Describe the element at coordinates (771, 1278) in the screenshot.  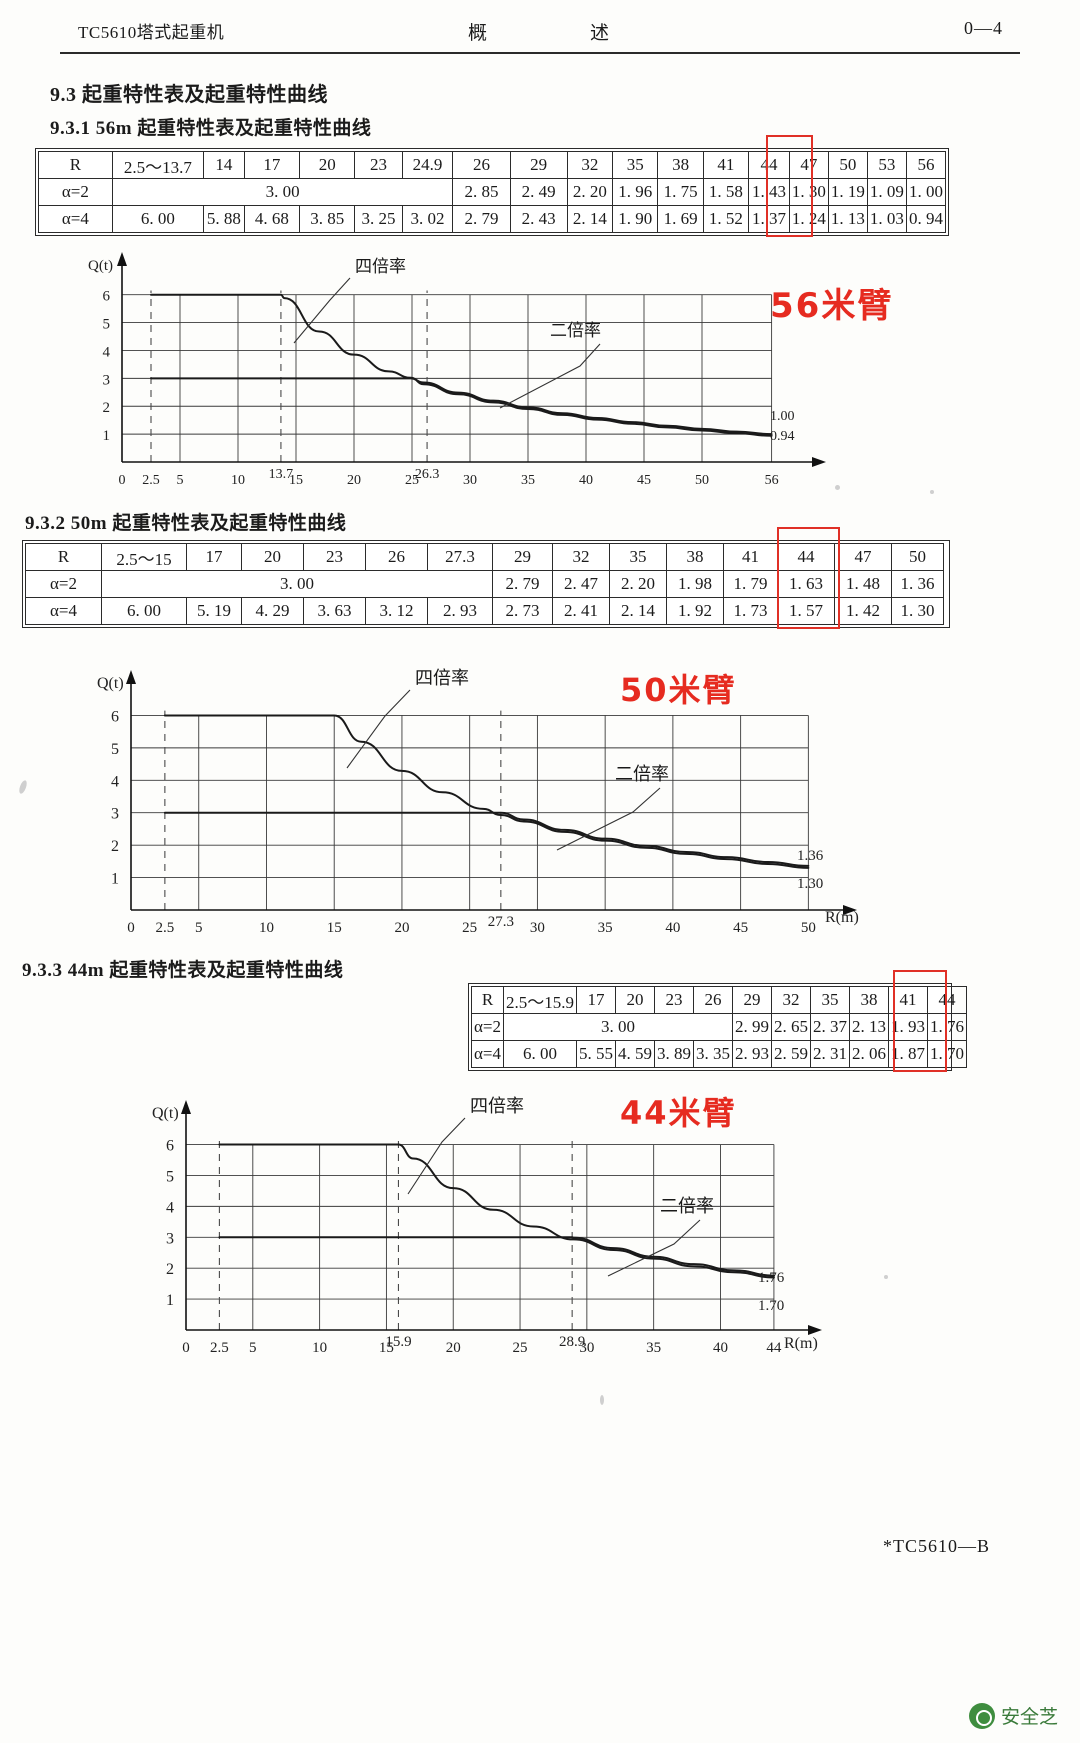
I see `svg-text: 1.76` at that location.